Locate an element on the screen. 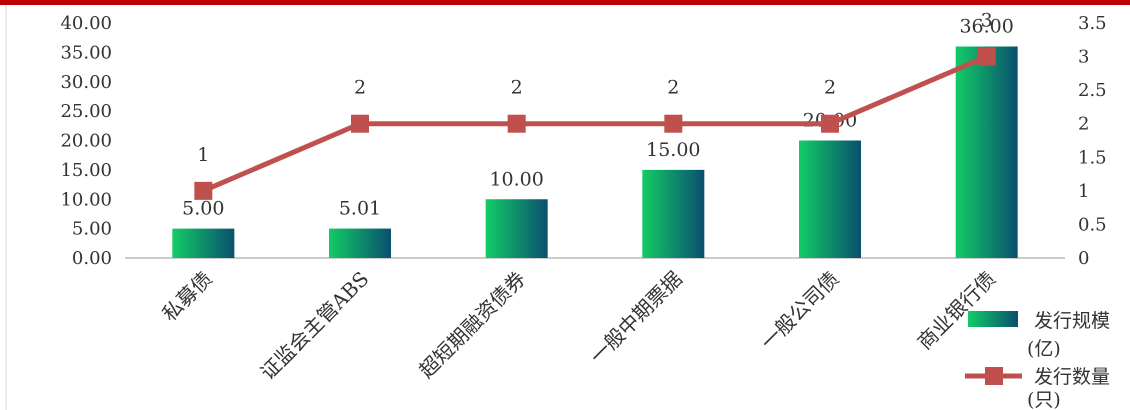 The image size is (1130, 410). legend-line-label-line1: 发行数量 is located at coordinates (1072, 377).